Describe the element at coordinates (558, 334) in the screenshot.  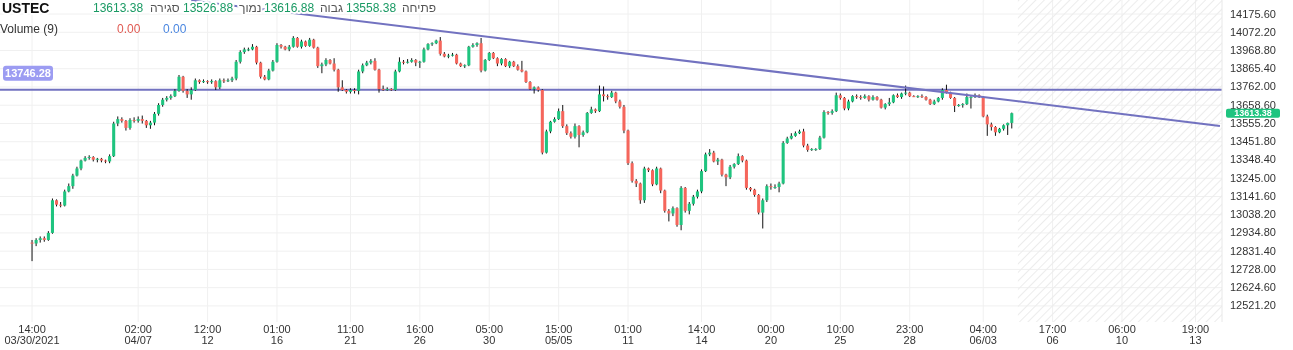
I see `x-tick-label: 15:00 05/05` at that location.